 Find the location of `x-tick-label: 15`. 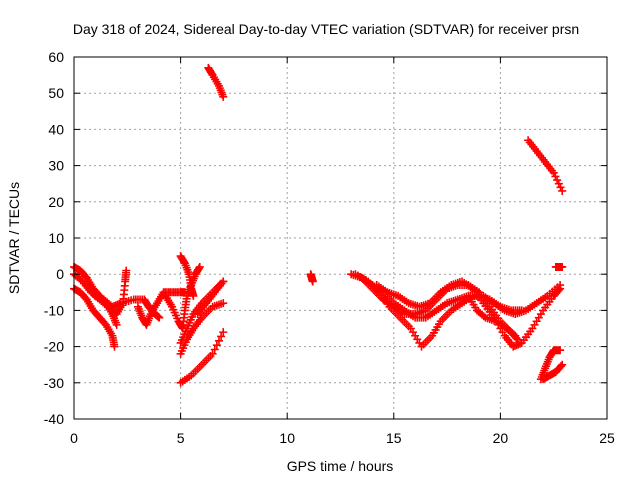

x-tick-label: 15 is located at coordinates (394, 438).